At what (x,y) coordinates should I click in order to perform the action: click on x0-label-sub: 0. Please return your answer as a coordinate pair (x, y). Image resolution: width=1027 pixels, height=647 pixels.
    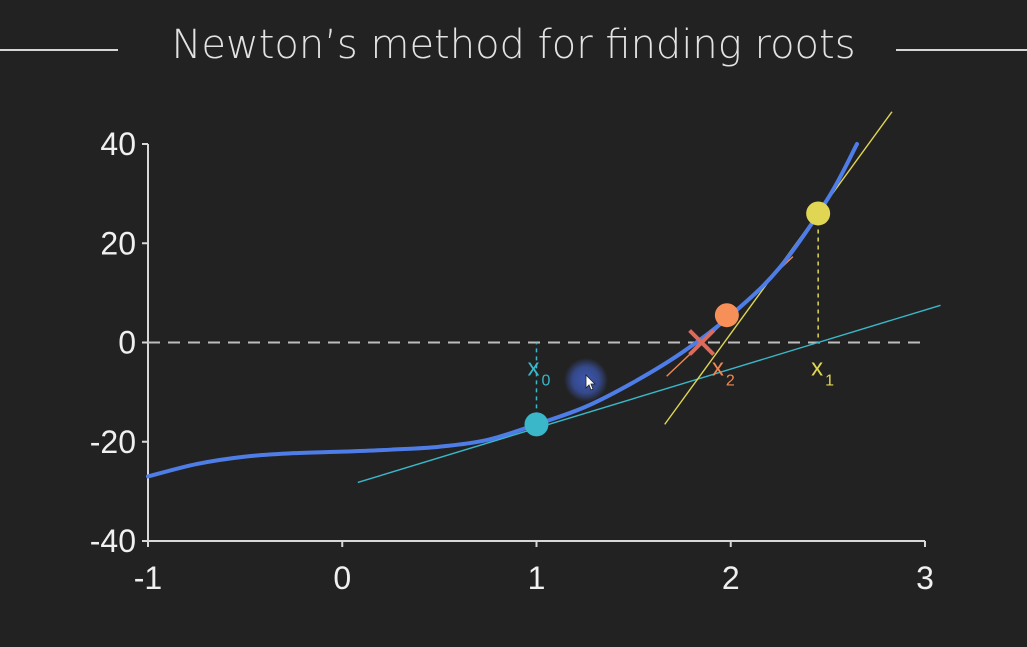
    Looking at the image, I should click on (546, 381).